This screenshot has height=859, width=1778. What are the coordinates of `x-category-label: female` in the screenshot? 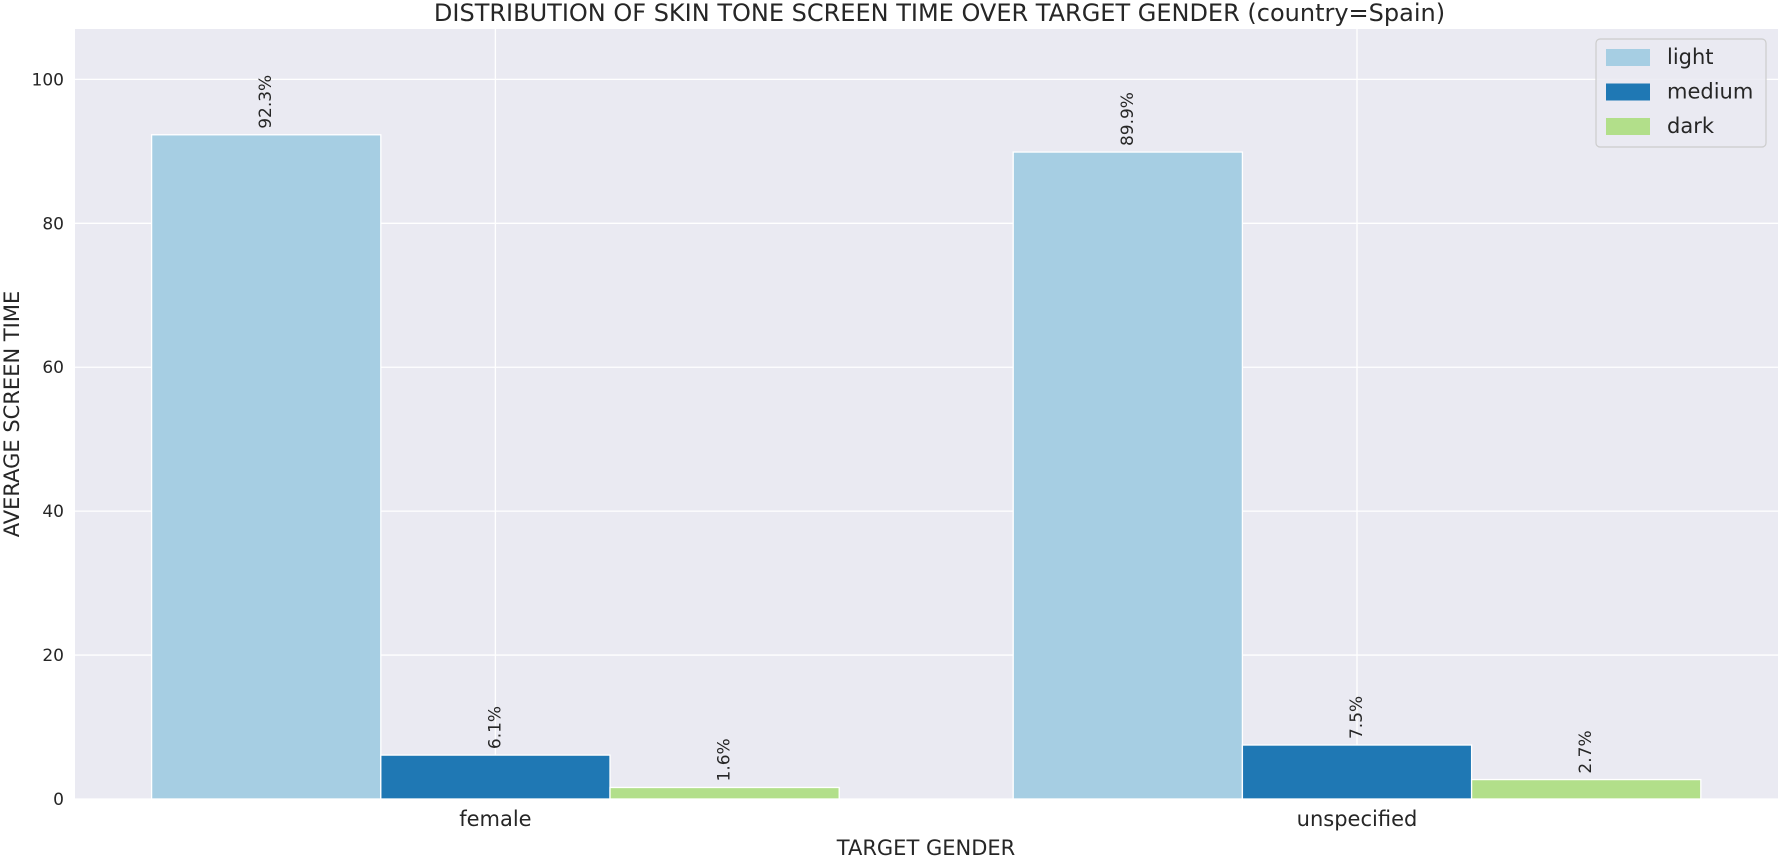 It's located at (495, 819).